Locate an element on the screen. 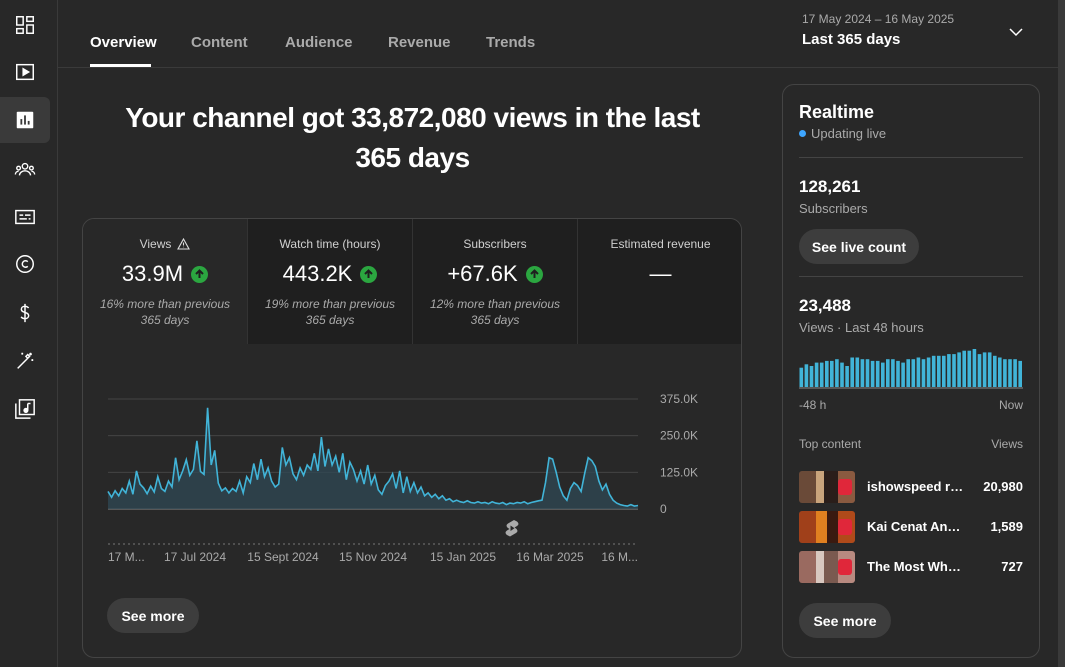 The width and height of the screenshot is (1065, 667). tab-content: Content is located at coordinates (219, 42).